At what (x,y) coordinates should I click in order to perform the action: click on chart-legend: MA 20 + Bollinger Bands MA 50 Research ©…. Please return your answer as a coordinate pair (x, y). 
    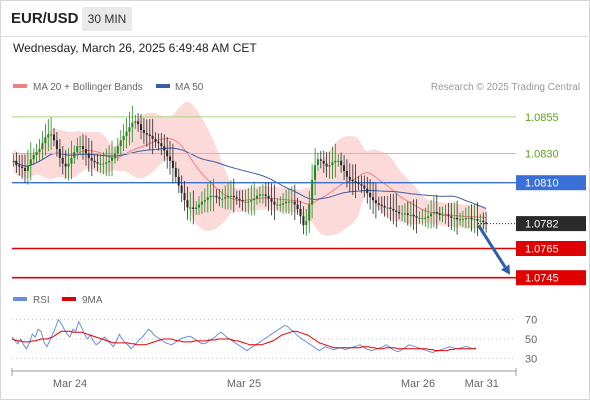
    Looking at the image, I should click on (296, 87).